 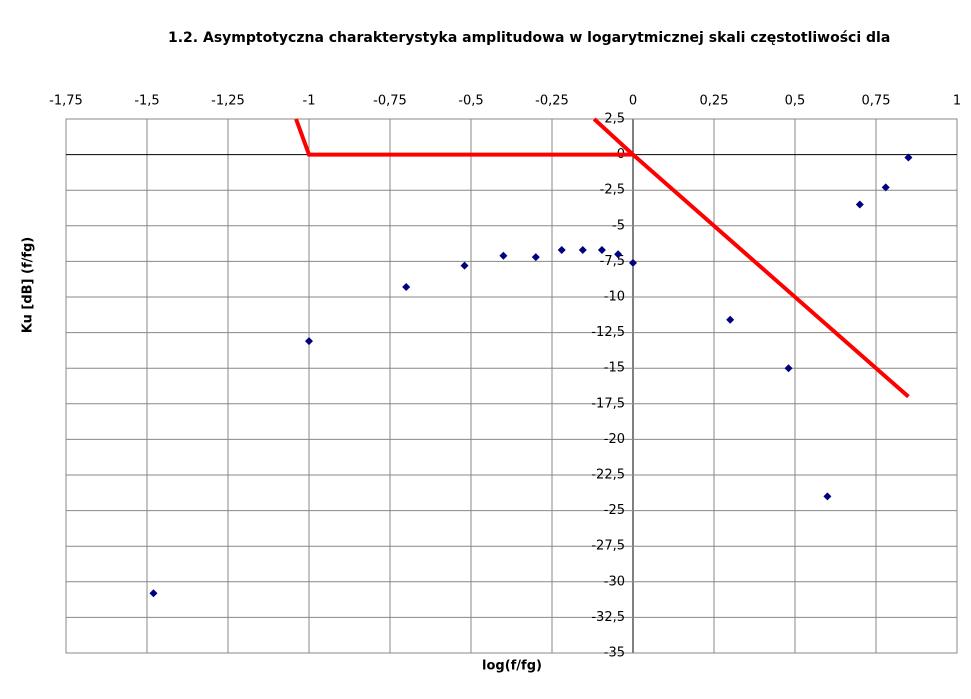 What do you see at coordinates (470, 101) in the screenshot?
I see `x-tick-label: -0,5` at bounding box center [470, 101].